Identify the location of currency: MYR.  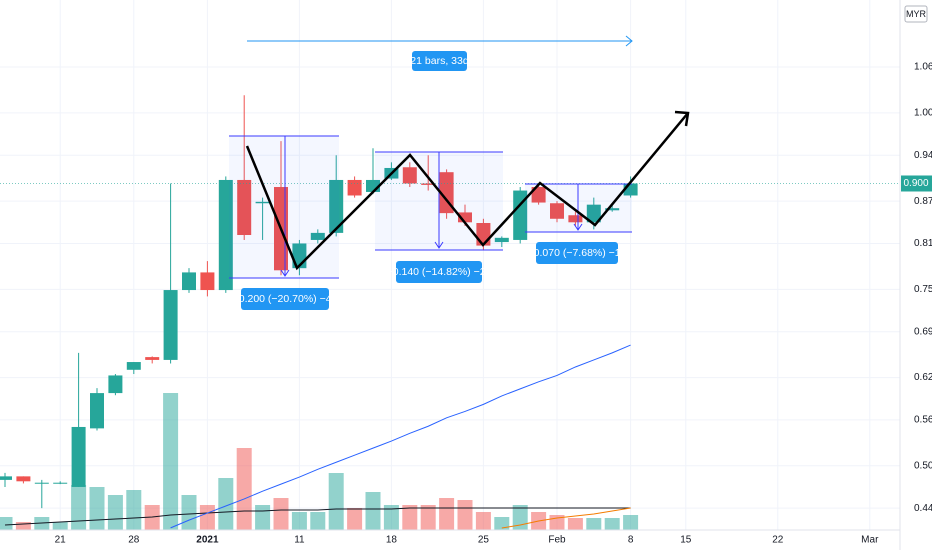
(916, 14).